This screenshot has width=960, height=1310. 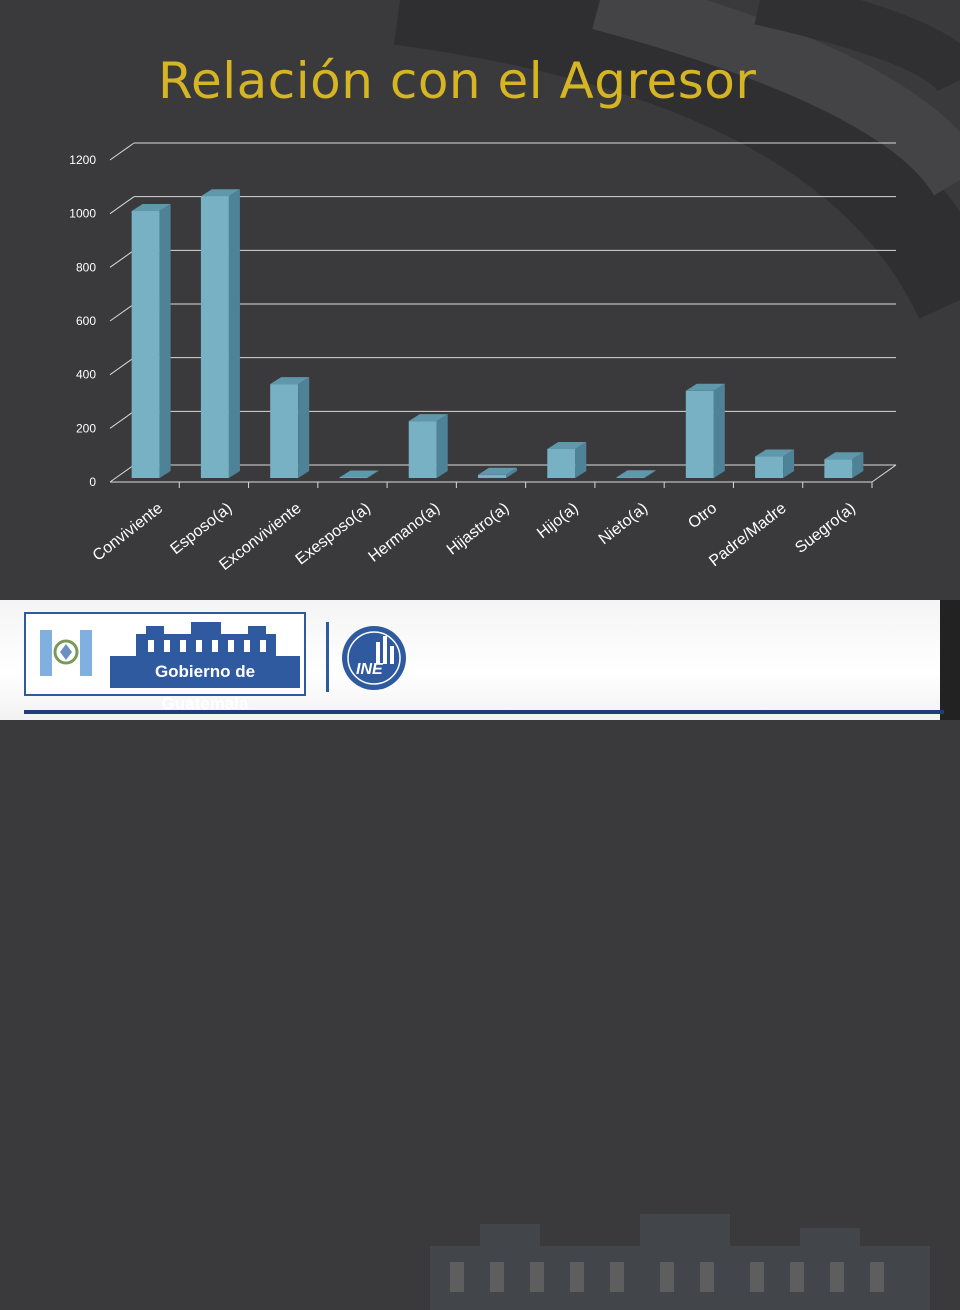 I want to click on footer-right-bar, so click(x=950, y=660).